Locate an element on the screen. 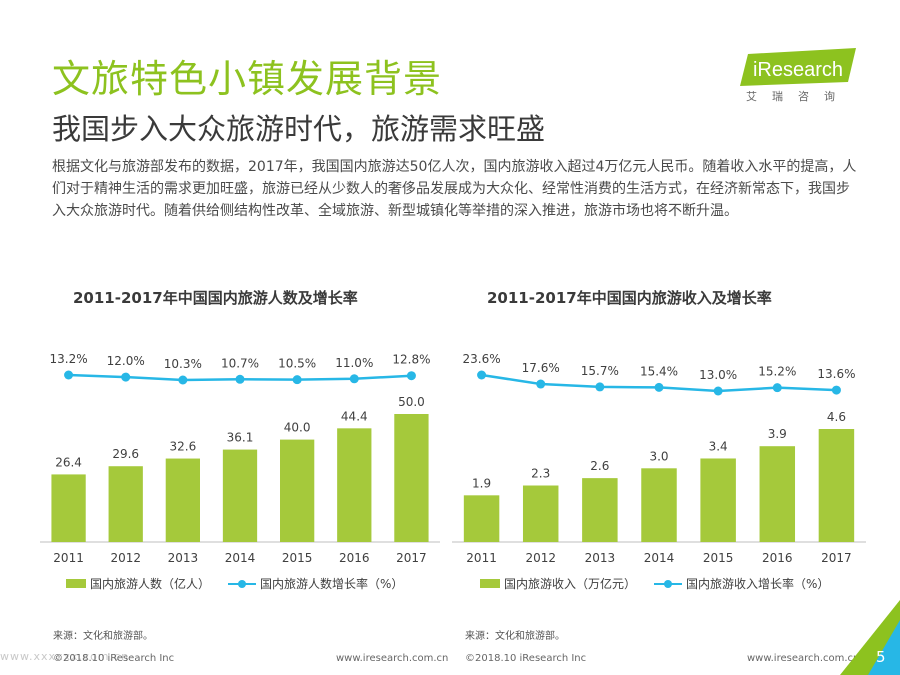 This screenshot has height=675, width=900. rate-label: 13.6% is located at coordinates (836, 374).